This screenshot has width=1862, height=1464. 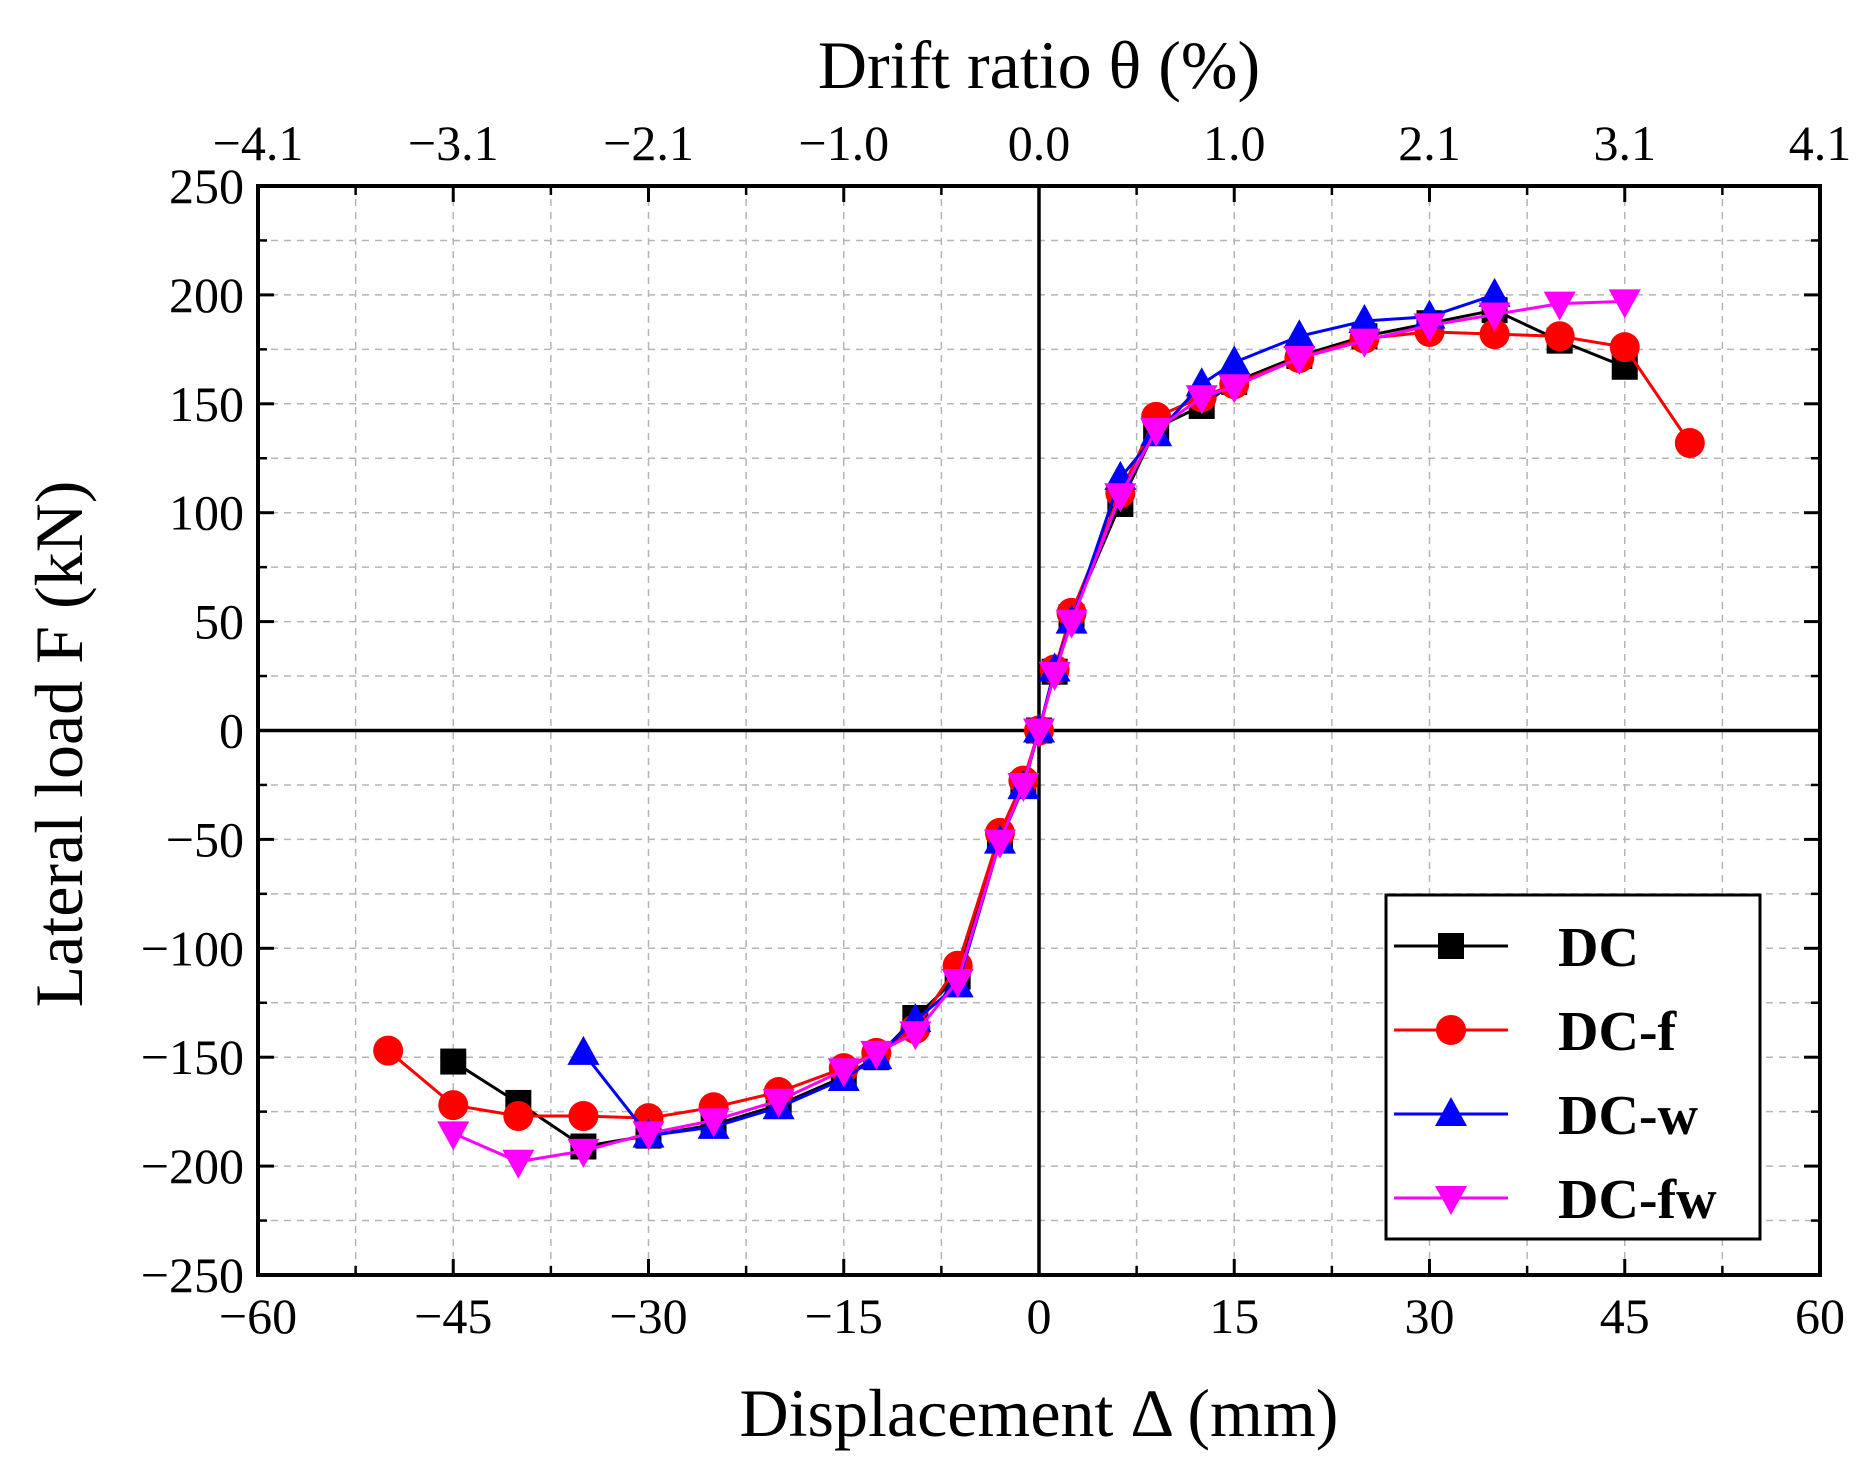 What do you see at coordinates (648, 1316) in the screenshot?
I see `x-tick-label: −30` at bounding box center [648, 1316].